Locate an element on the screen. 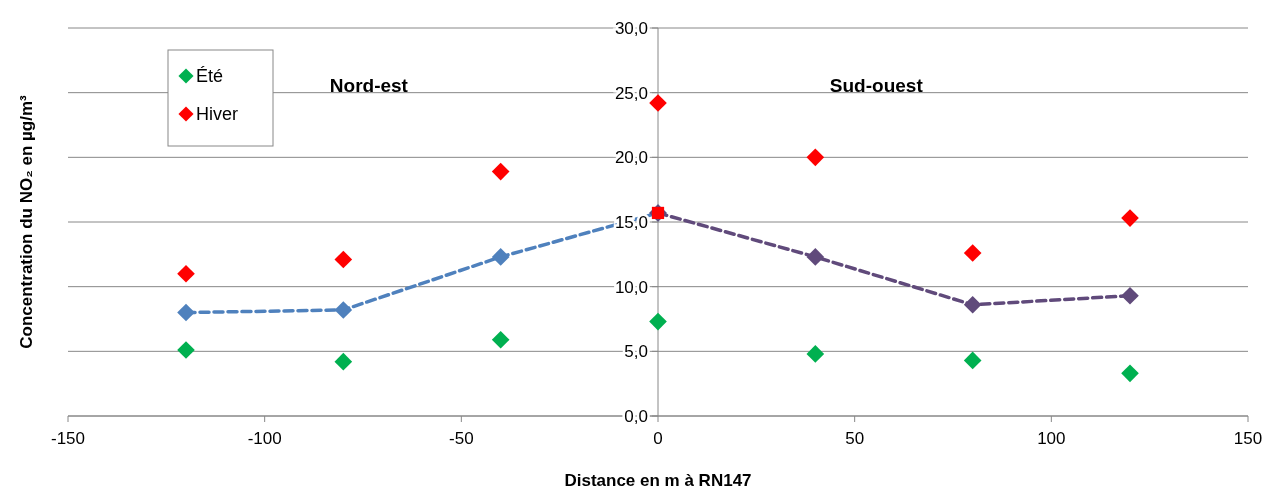 The width and height of the screenshot is (1274, 502). y-axis-title: Concentration du NO₂ en µg/m³ is located at coordinates (26, 221).